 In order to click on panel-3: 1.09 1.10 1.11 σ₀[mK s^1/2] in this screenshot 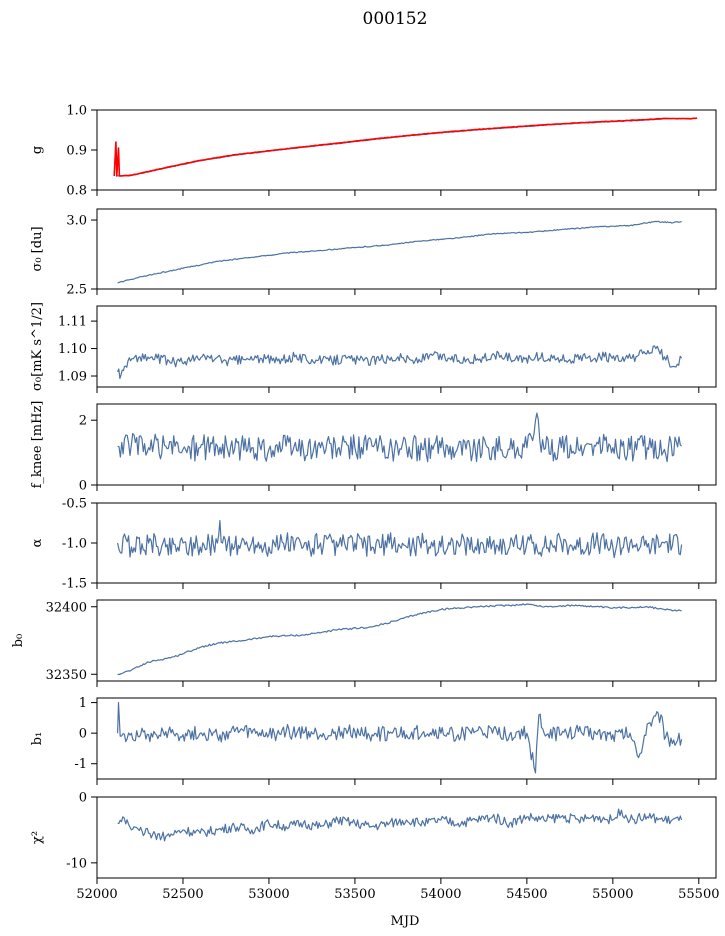, I will do `click(373, 347)`.